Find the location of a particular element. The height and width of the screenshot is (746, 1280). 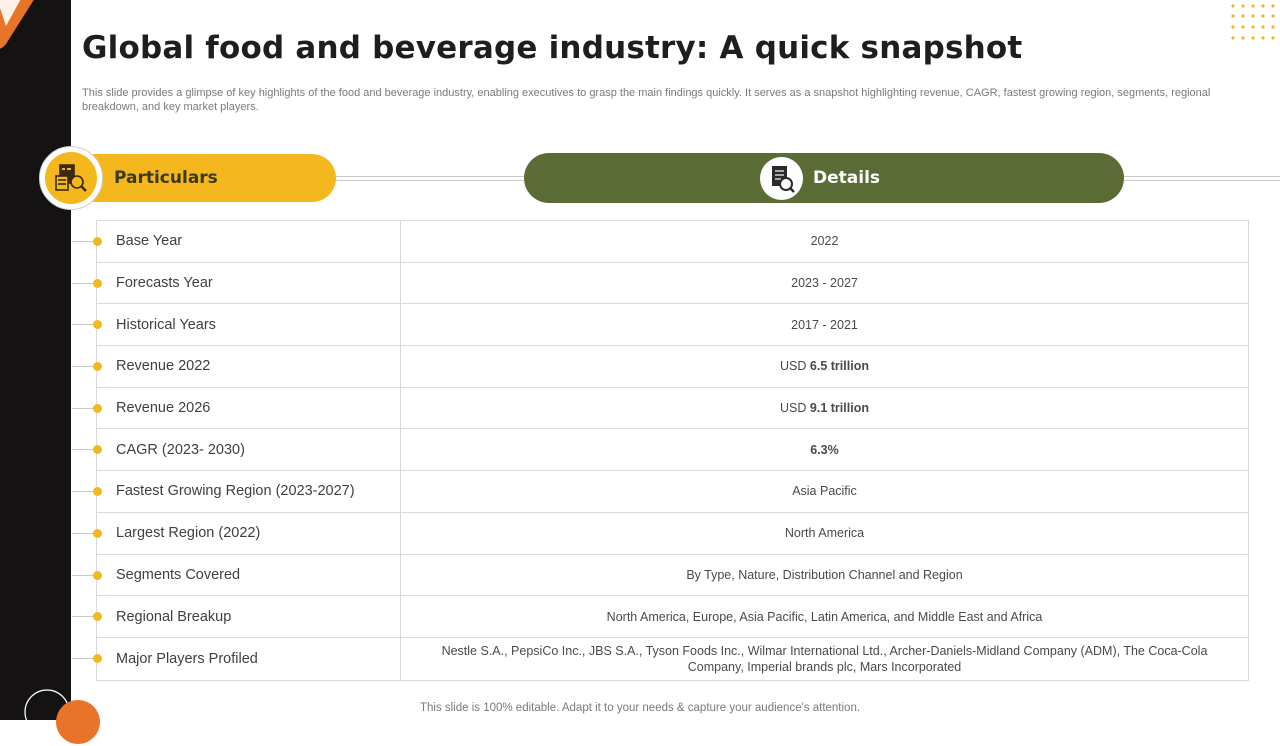

particular-cell: Regional Breakup is located at coordinates (249, 616).